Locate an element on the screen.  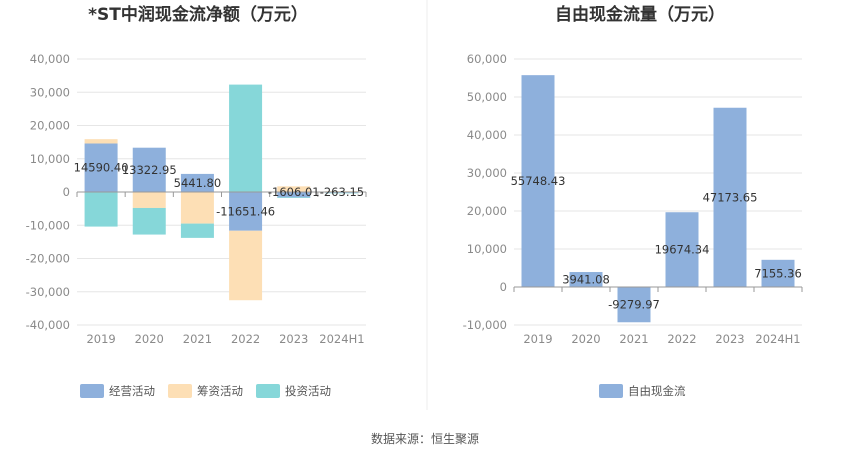
data-label: 5441.80 is located at coordinates (198, 183).